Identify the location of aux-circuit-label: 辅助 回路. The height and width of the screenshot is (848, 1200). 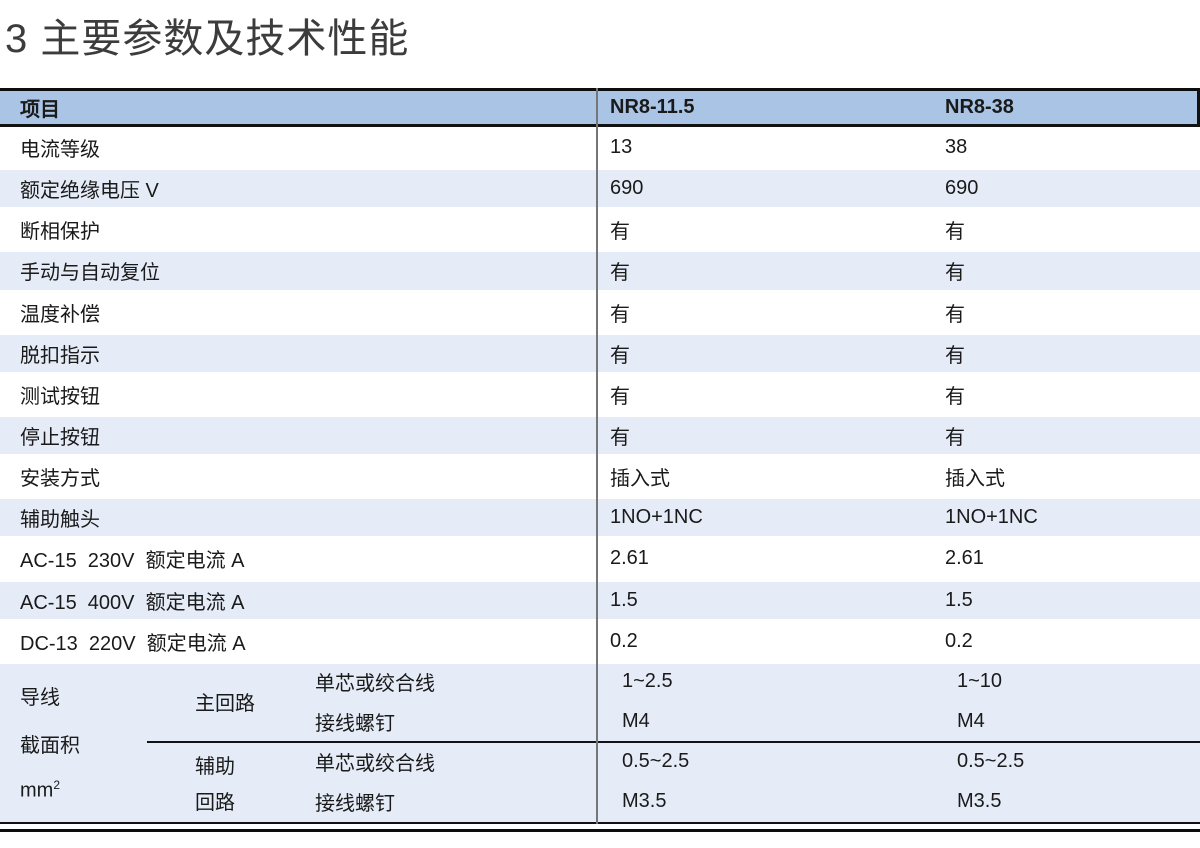
(215, 784).